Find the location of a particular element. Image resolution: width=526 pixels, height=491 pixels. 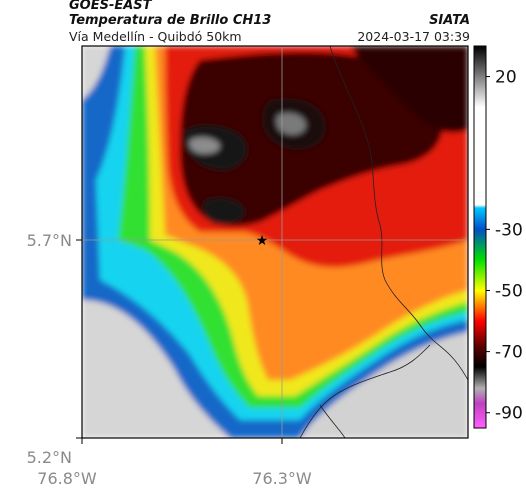

dark-northeast is located at coordinates (409, 89).